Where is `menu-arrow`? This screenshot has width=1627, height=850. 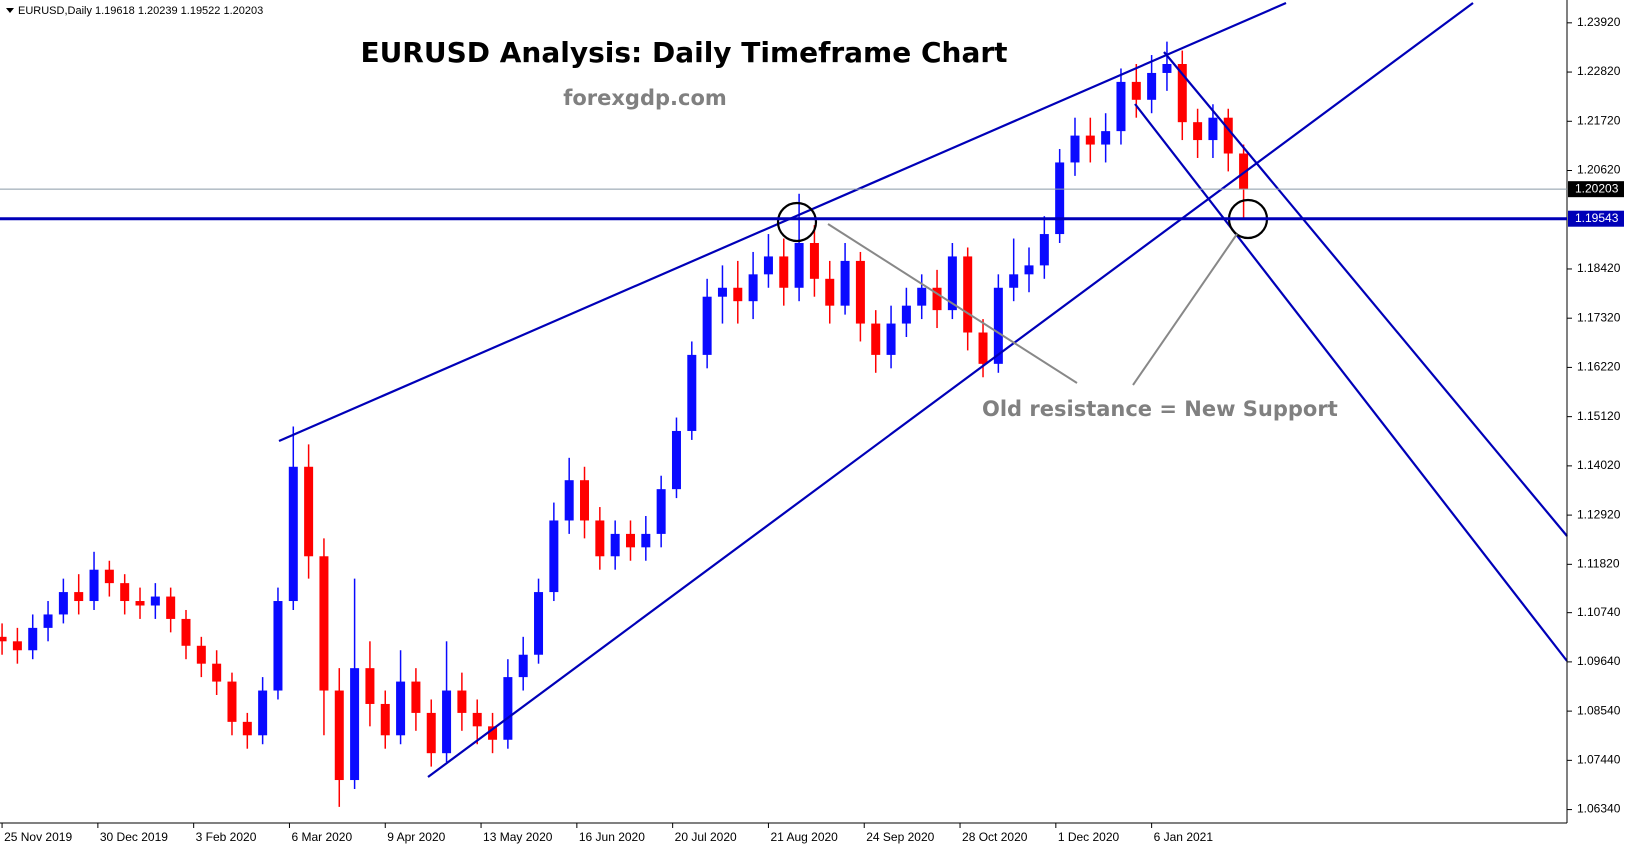
menu-arrow is located at coordinates (10, 10).